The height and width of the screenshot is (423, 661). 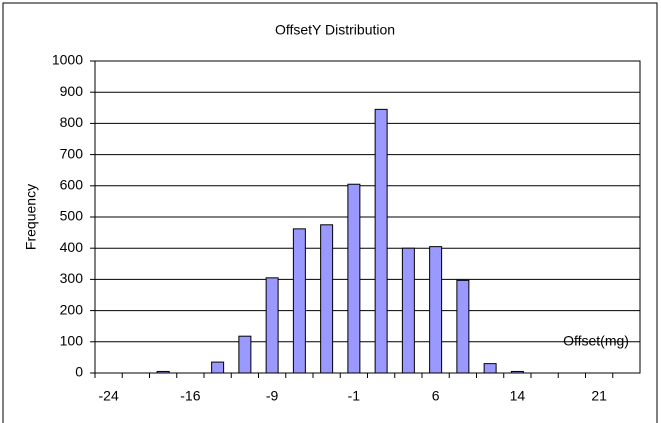 I want to click on x-tick-label: -24, so click(x=109, y=396).